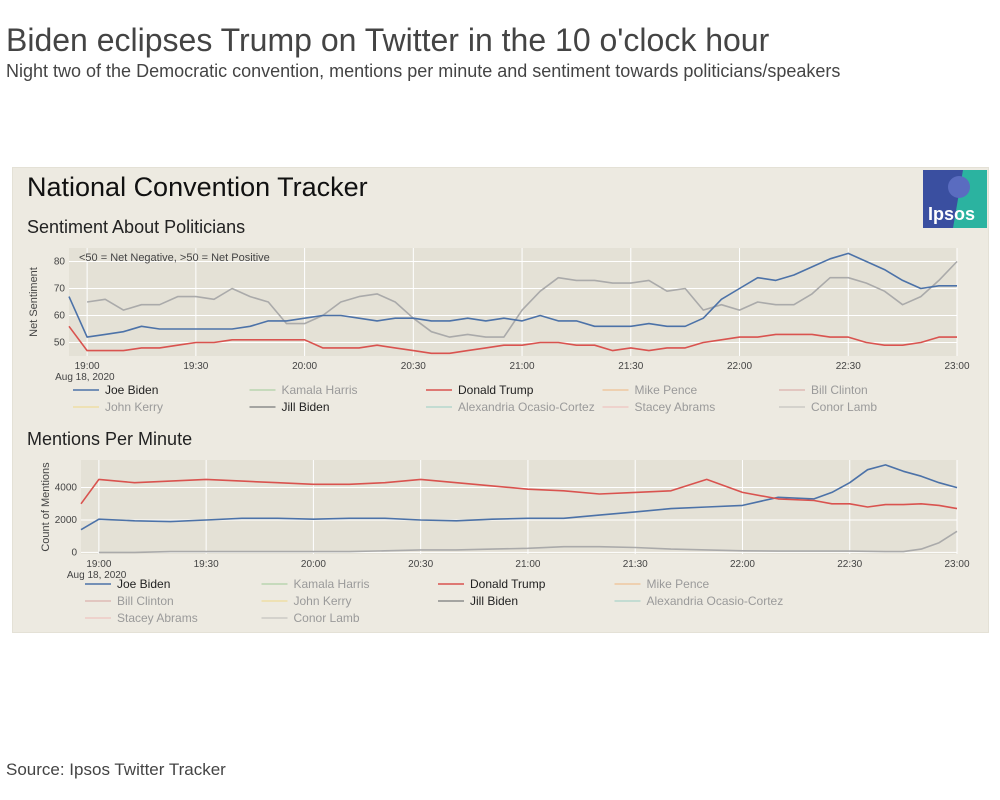 The height and width of the screenshot is (800, 1000). What do you see at coordinates (413, 366) in the screenshot?
I see `sentiment-x-tick-label: 20:30` at bounding box center [413, 366].